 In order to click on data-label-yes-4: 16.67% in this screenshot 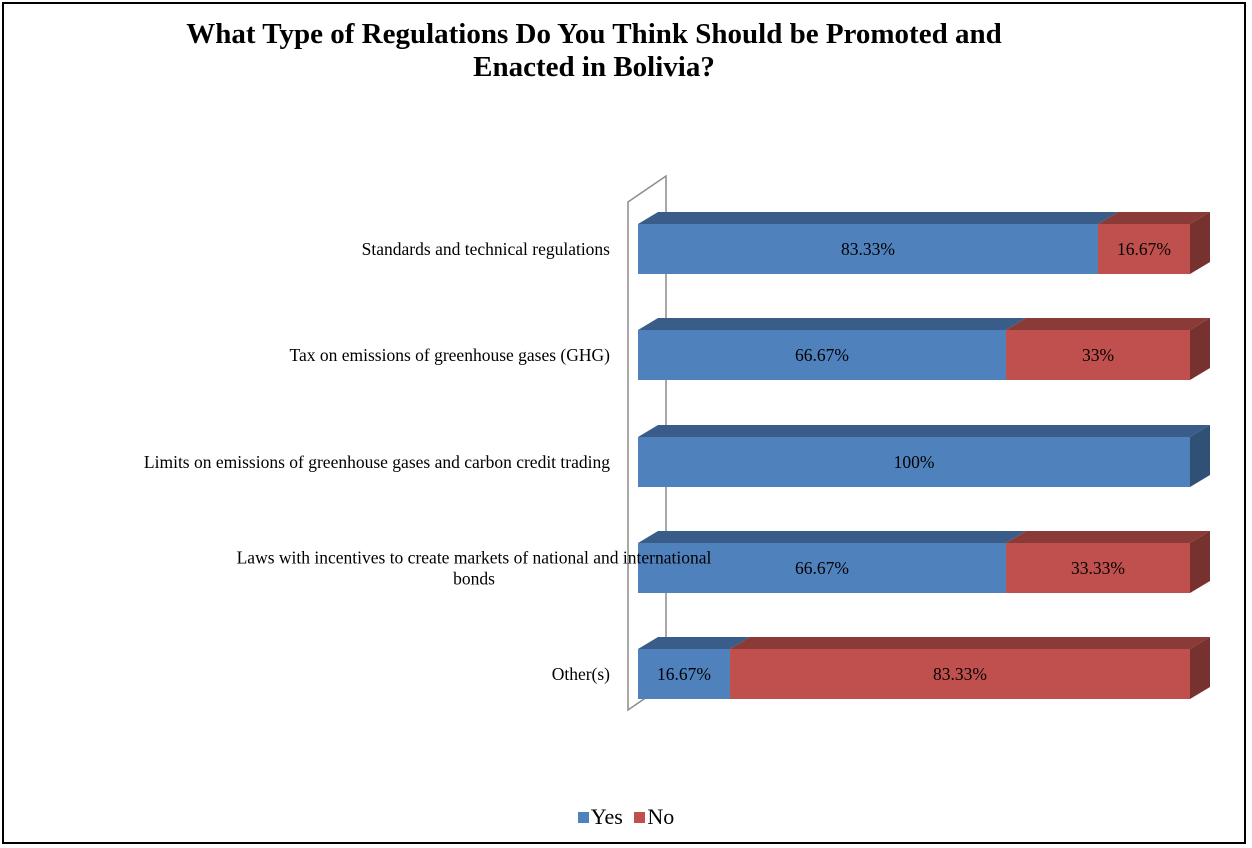, I will do `click(684, 674)`.